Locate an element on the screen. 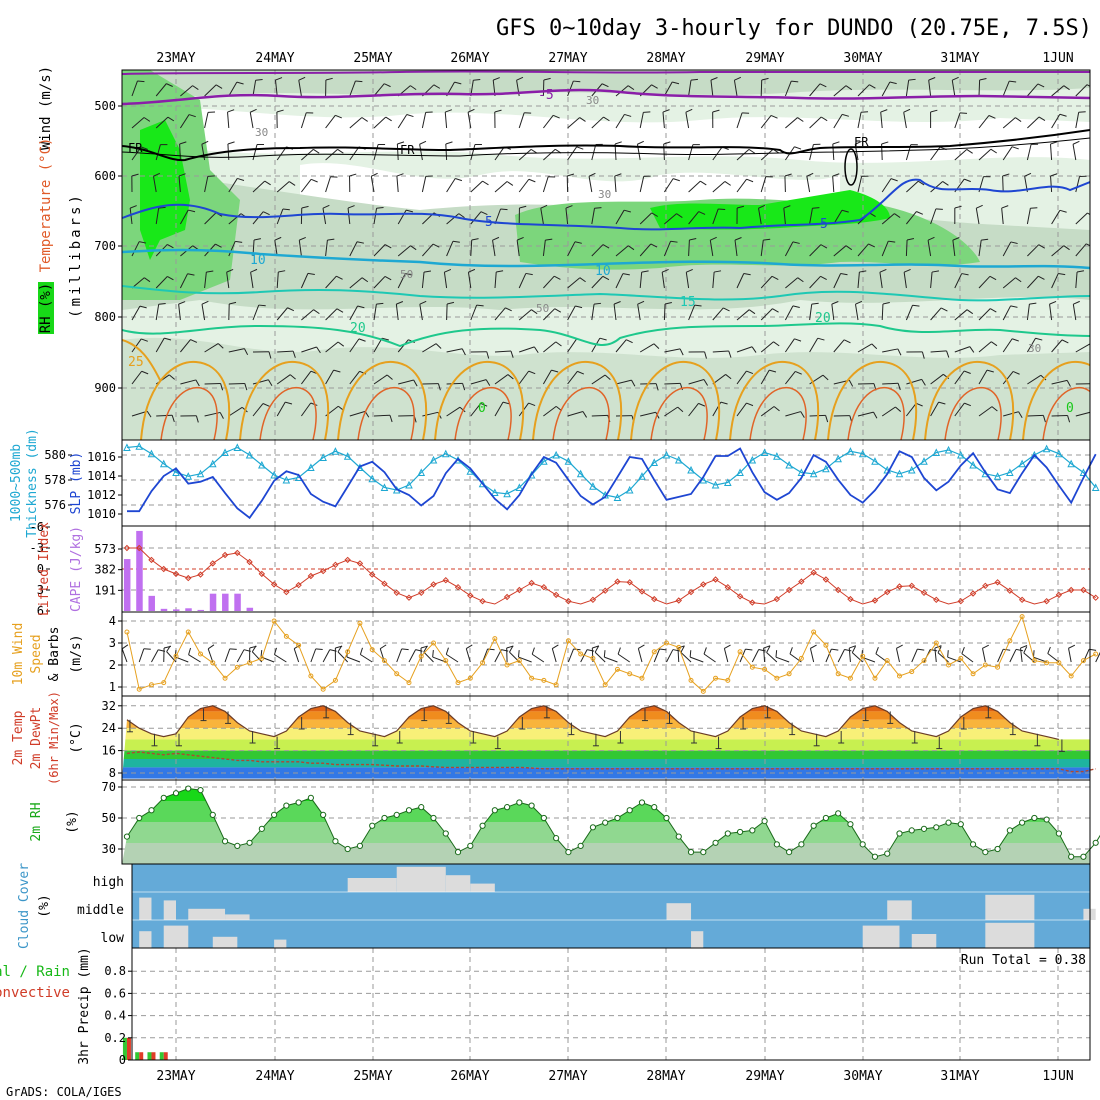 This screenshot has width=1100, height=1100. ylabel-thickness-a: 1000~500mb is located at coordinates (16, 483).